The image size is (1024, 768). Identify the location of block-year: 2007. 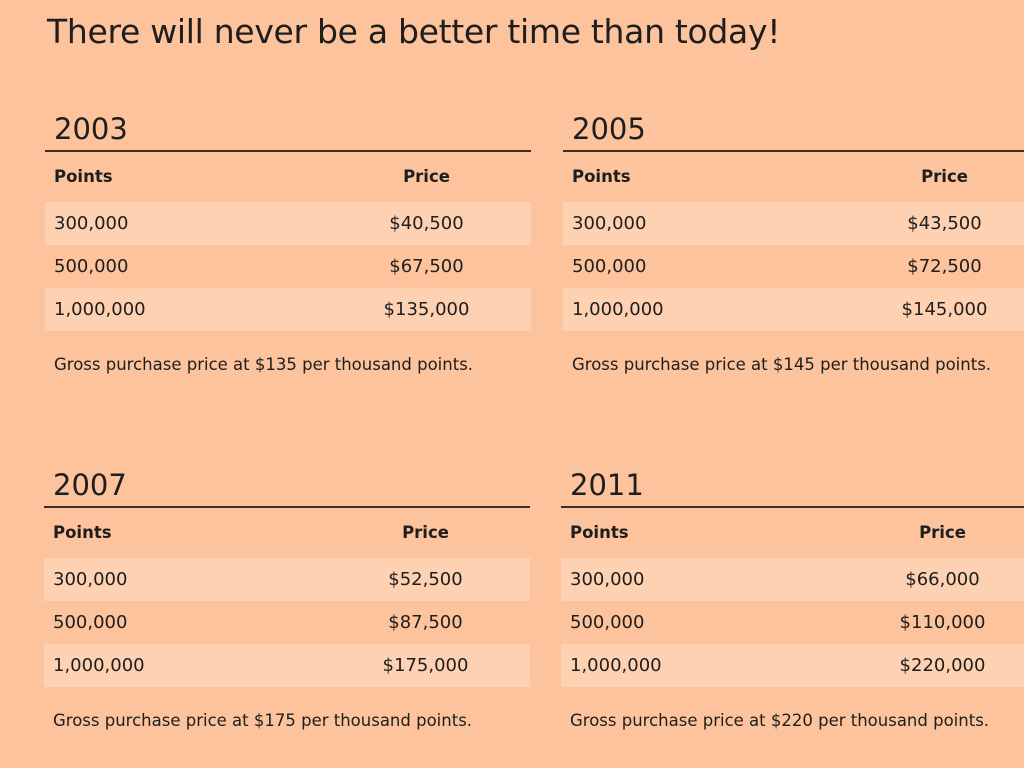
(287, 486).